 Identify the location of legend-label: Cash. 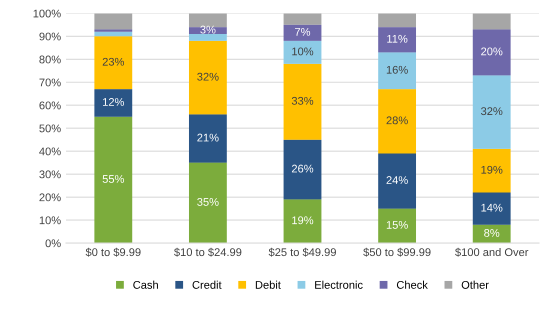
(145, 284).